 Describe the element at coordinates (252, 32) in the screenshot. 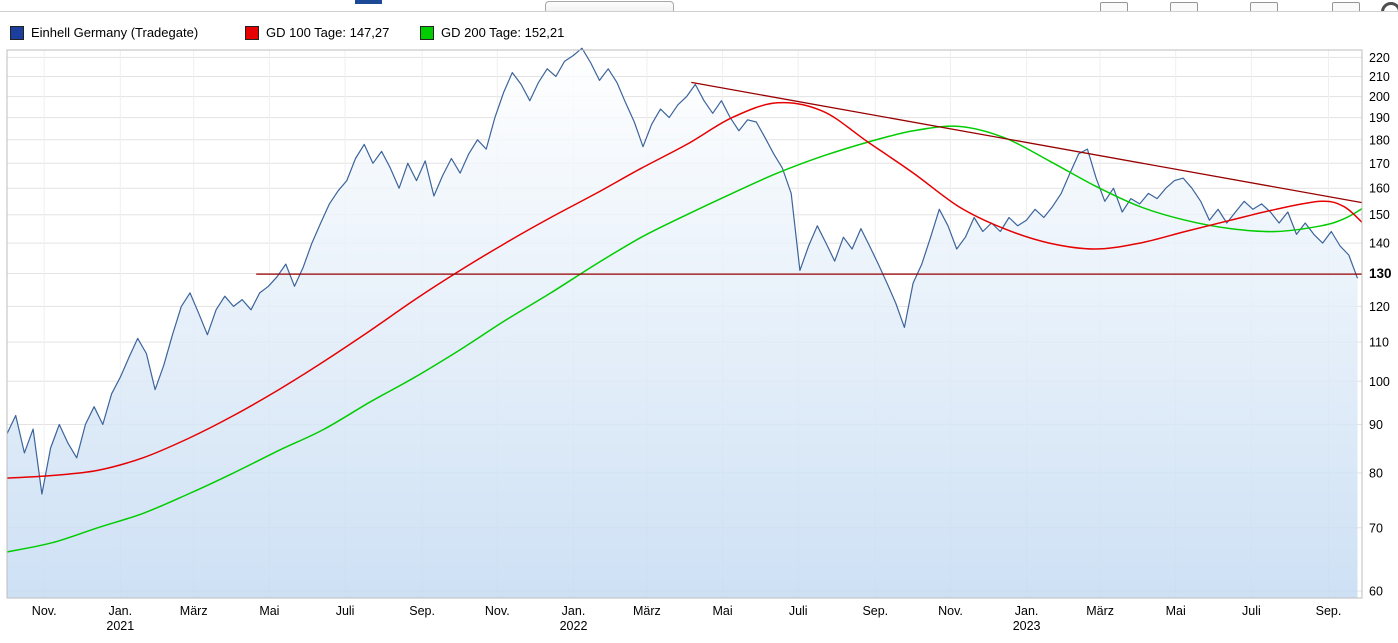

I see `gd100-series-swatch` at that location.